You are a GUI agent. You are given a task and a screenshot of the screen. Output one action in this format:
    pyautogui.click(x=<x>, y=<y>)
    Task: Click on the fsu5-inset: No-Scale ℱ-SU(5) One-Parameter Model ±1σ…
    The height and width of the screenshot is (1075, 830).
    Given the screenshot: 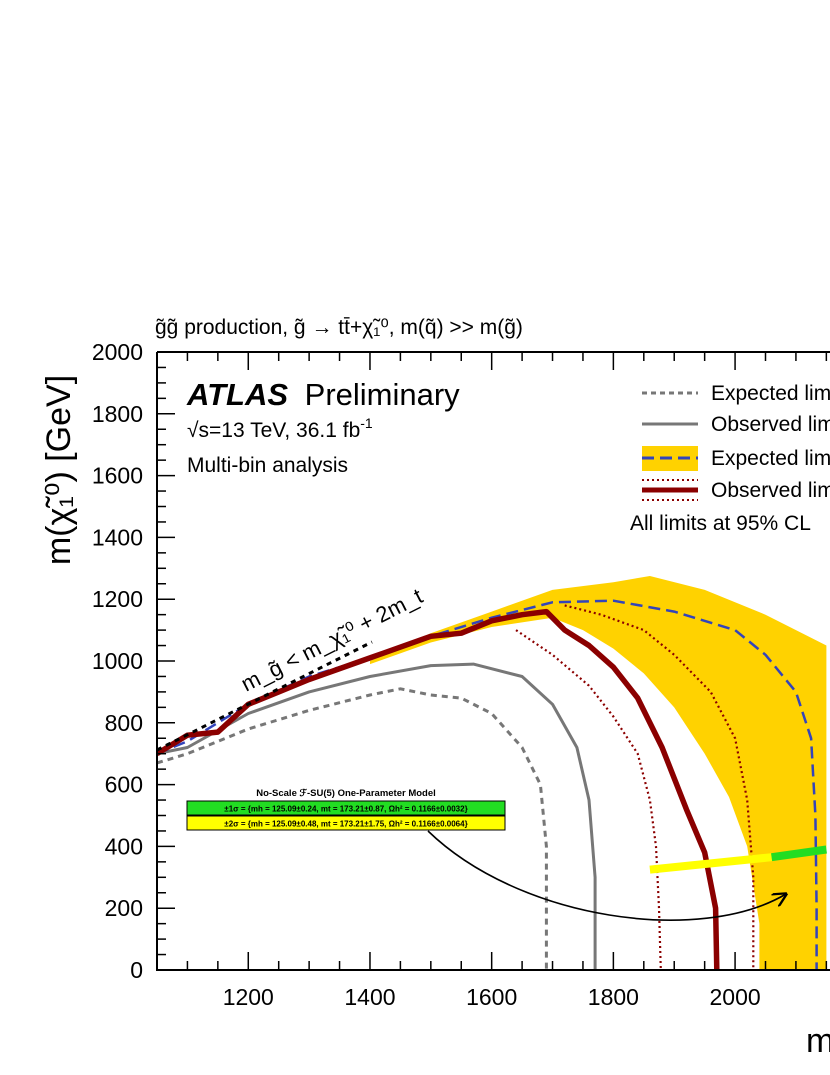 What is the action you would take?
    pyautogui.click(x=346, y=809)
    